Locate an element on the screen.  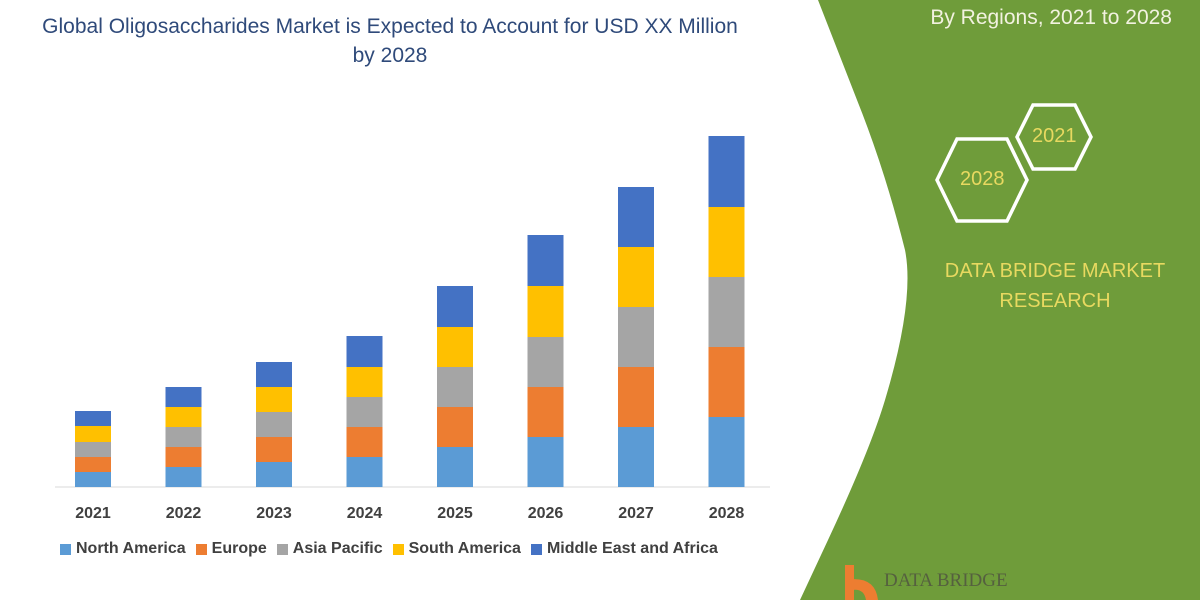
chart-subtitle: By Regions, 2021 to 2028 is located at coordinates (1051, 17).